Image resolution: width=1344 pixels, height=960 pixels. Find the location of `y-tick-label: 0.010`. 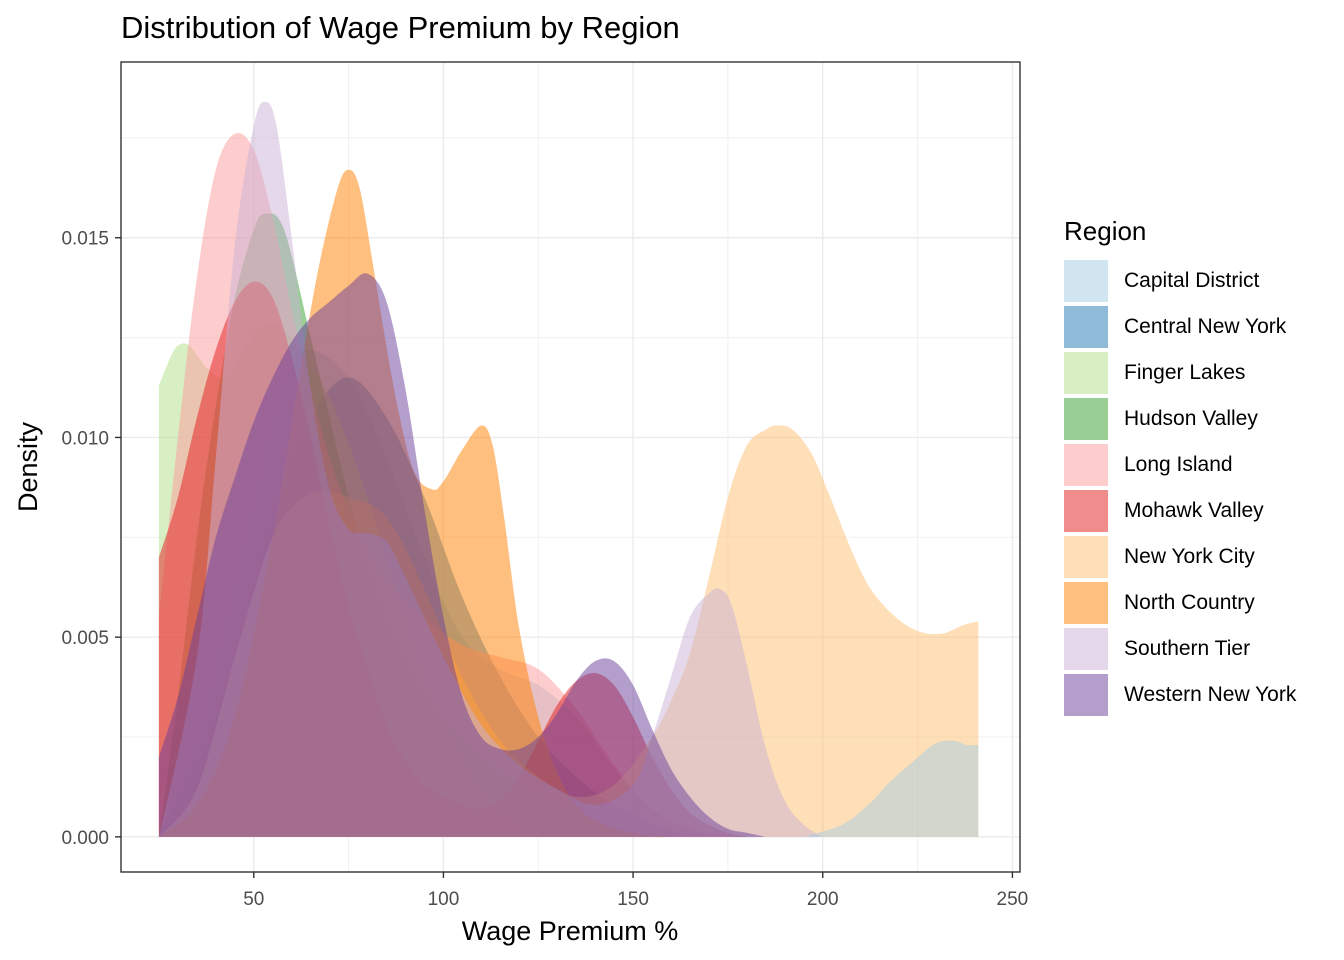

y-tick-label: 0.010 is located at coordinates (85, 438).